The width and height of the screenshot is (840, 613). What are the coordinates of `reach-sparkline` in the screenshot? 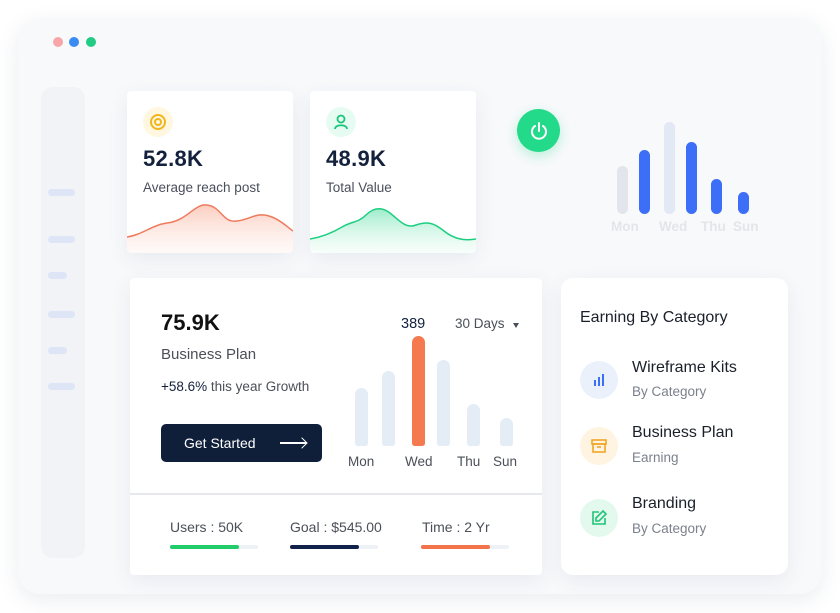 It's located at (210, 228).